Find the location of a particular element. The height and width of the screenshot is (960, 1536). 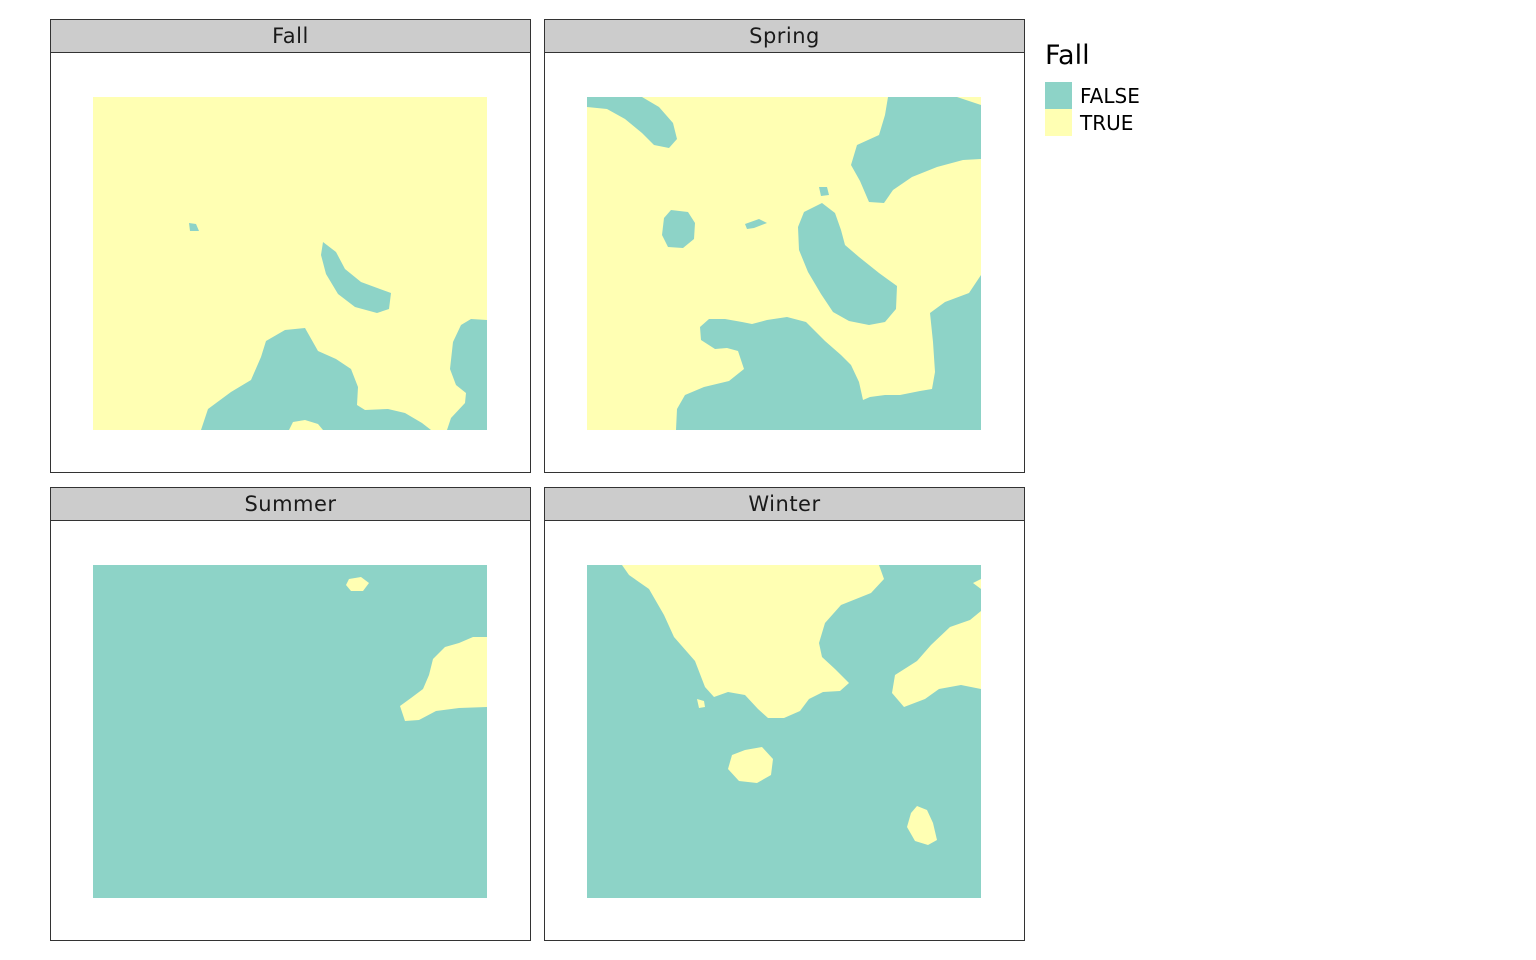

legend-key-true is located at coordinates (1058, 122).